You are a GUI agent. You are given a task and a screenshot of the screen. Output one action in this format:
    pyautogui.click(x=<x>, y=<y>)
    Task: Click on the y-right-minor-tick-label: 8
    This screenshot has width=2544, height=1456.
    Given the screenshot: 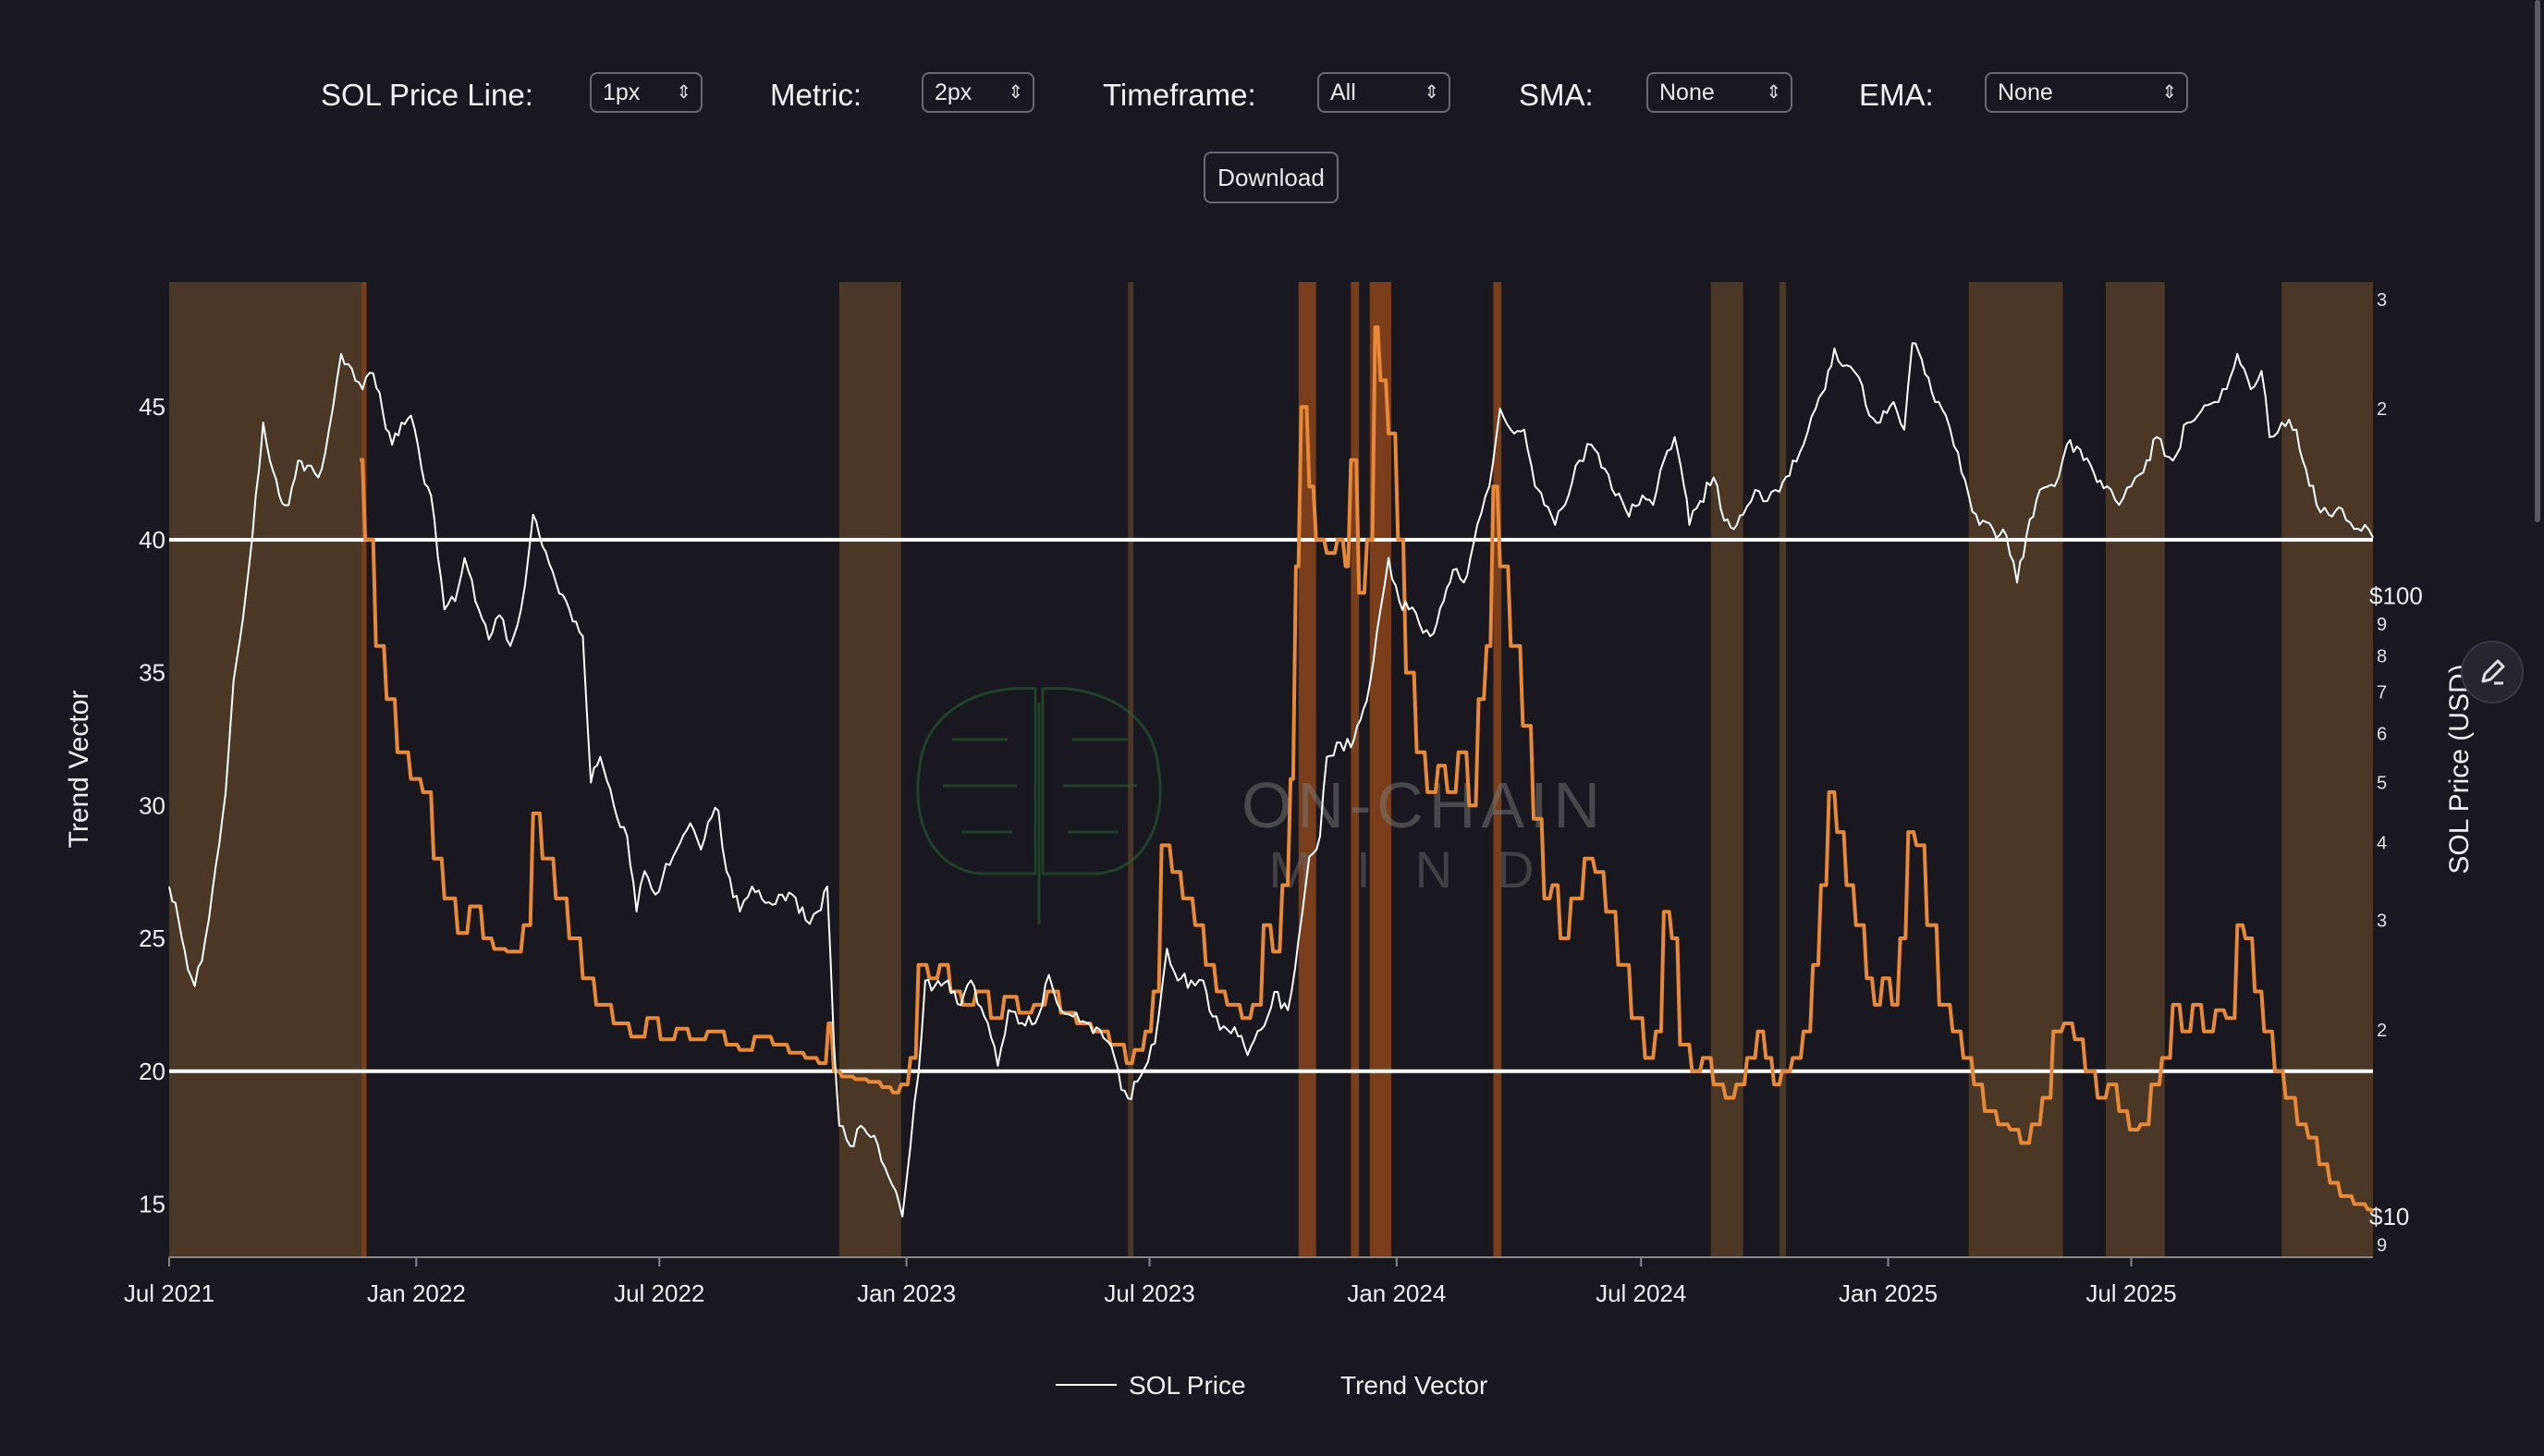 What is the action you would take?
    pyautogui.click(x=2382, y=656)
    